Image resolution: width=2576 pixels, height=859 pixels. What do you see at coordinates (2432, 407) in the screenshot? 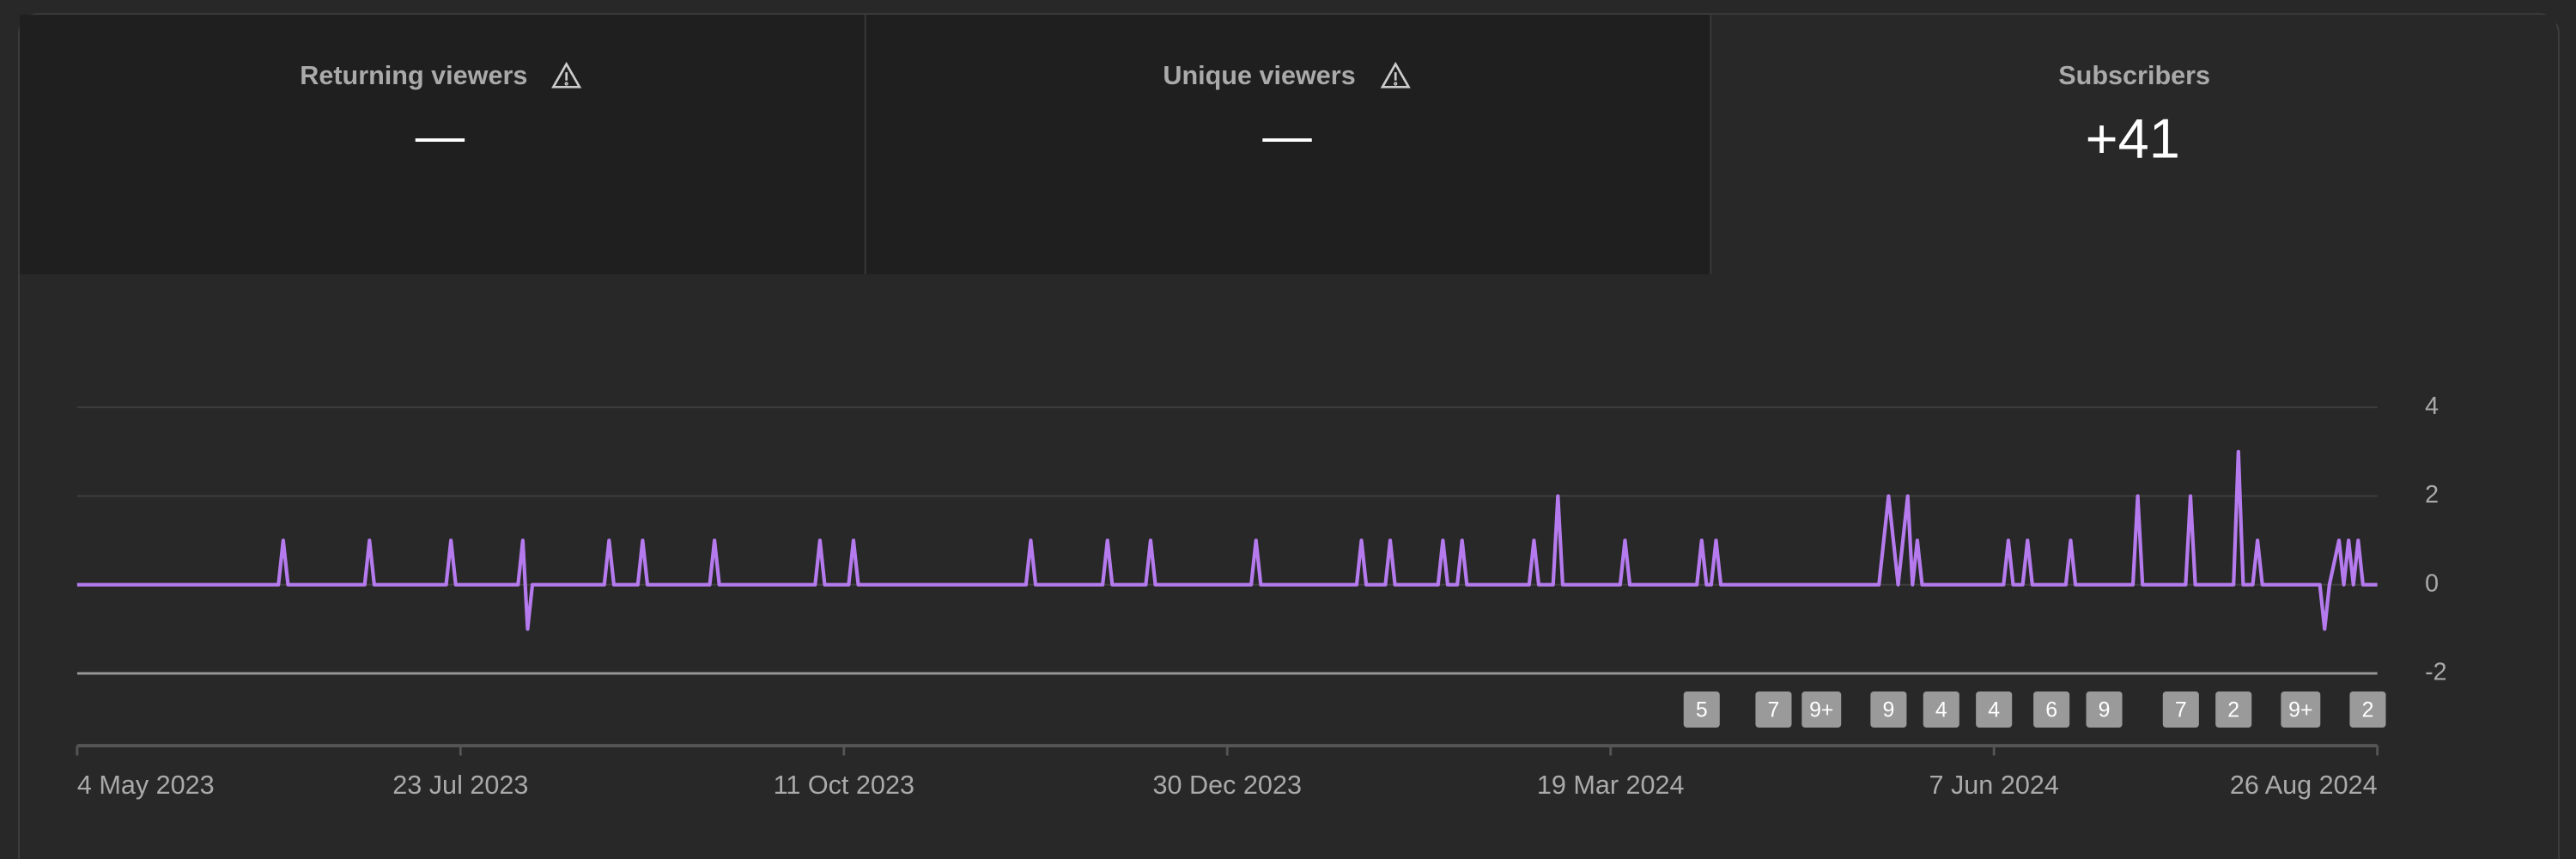
I see `y-tick-label: 4` at bounding box center [2432, 407].